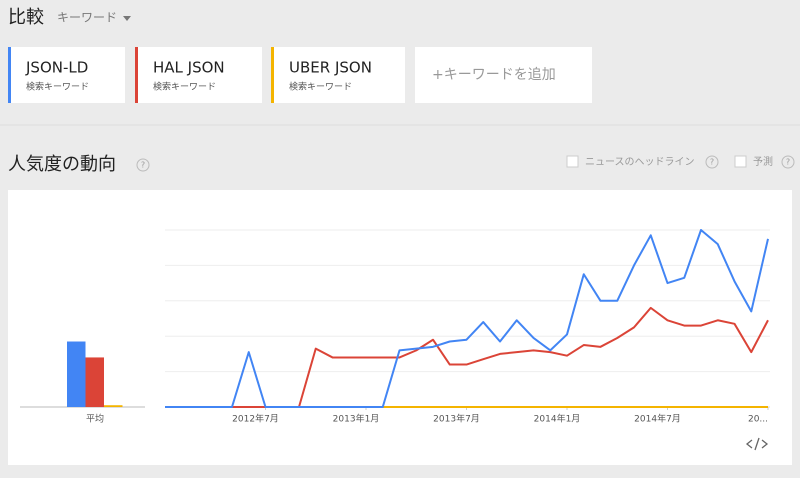  Describe the element at coordinates (56, 68) in the screenshot. I see `keyword-name: JSON-LD` at that location.